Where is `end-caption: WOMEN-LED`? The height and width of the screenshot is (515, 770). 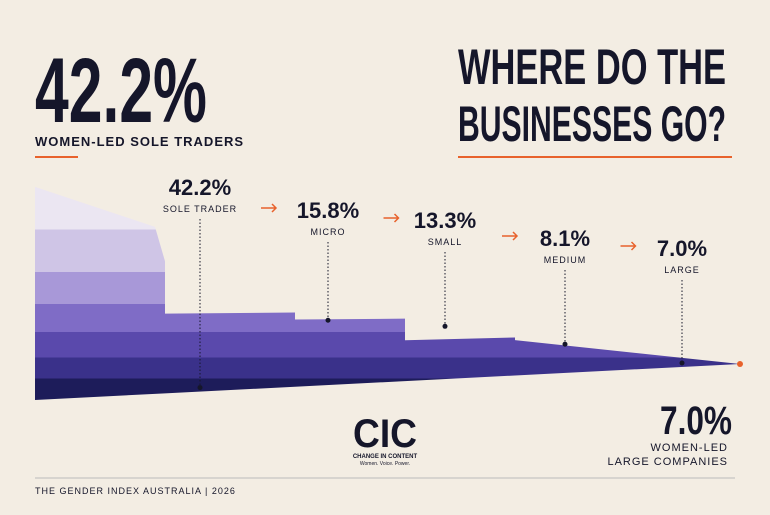 end-caption: WOMEN-LED is located at coordinates (689, 448).